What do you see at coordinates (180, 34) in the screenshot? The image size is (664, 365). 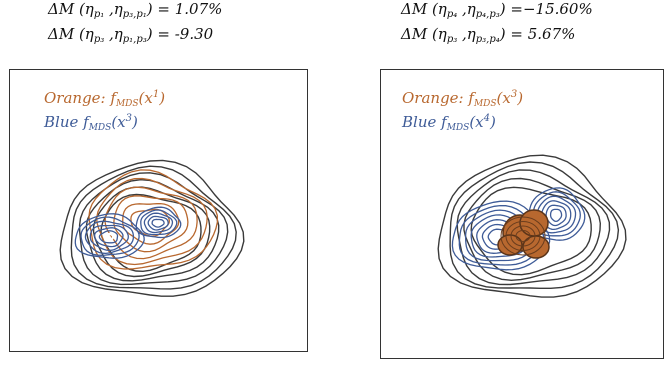 I see `left-metric-2-suffix: ) = -9.30` at bounding box center [180, 34].